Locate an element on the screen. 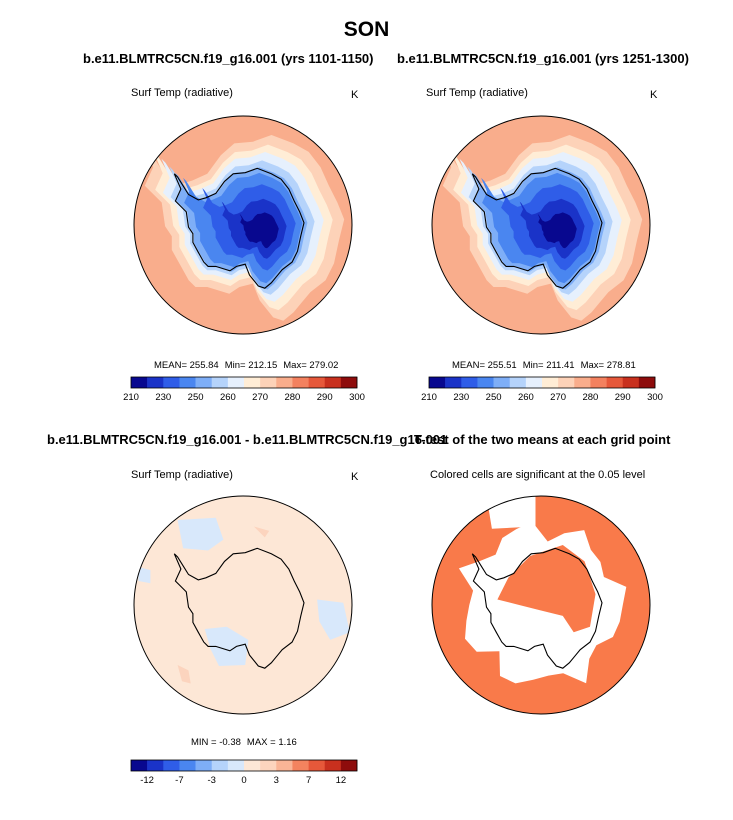 The image size is (733, 820). panel-3-min: MIN = -0.38 is located at coordinates (216, 742).